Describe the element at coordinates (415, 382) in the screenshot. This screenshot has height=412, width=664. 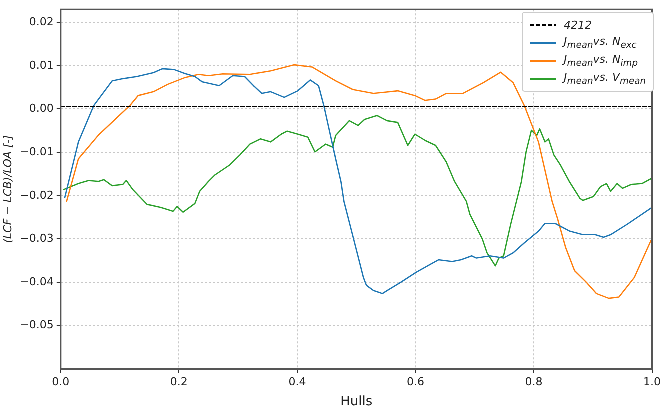
I see `x-tick-label: 0.6` at that location.